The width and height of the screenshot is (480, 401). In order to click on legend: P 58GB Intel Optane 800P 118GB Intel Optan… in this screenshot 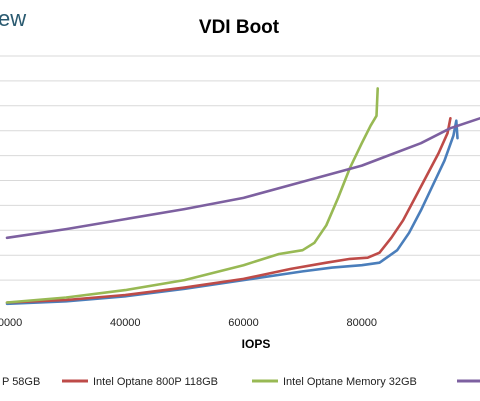, I will do `click(241, 382)`.